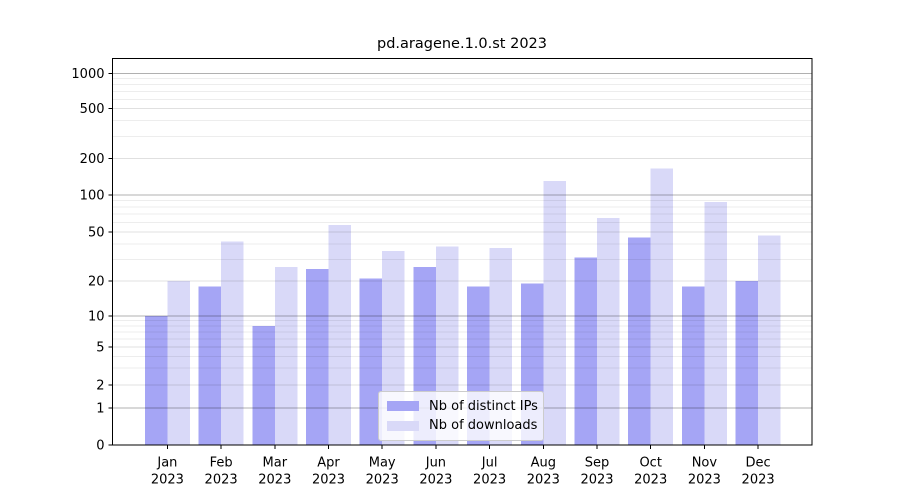 Image resolution: width=900 pixels, height=500 pixels. What do you see at coordinates (96, 317) in the screenshot?
I see `y-tick-label: 10` at bounding box center [96, 317].